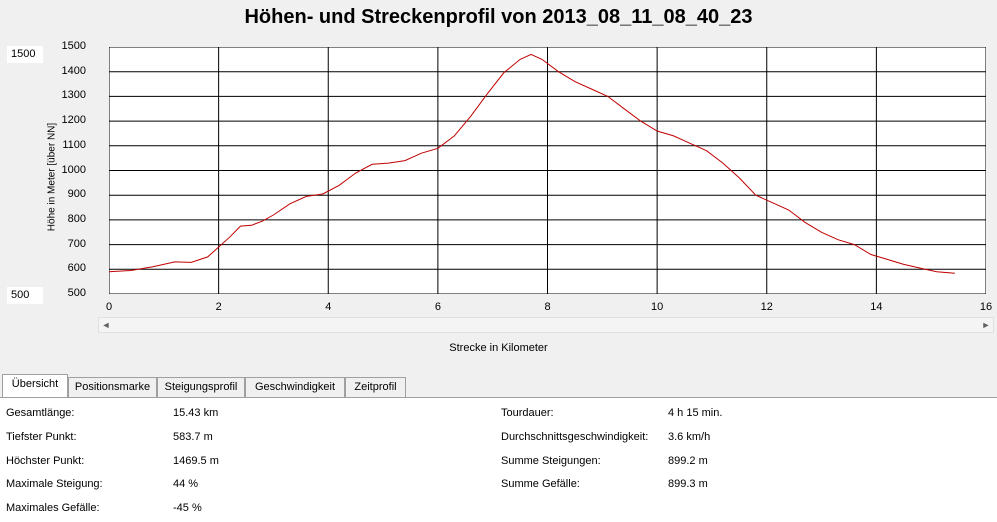 This screenshot has height=522, width=997. I want to click on stat-label: Tiefster Punkt:, so click(41, 437).